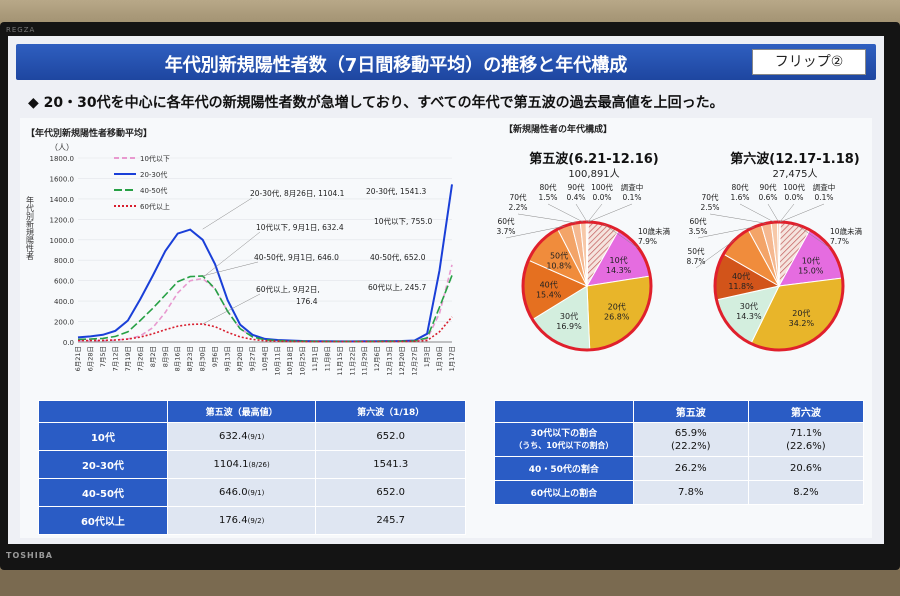  I want to click on slice-label: 30代, so click(569, 316).